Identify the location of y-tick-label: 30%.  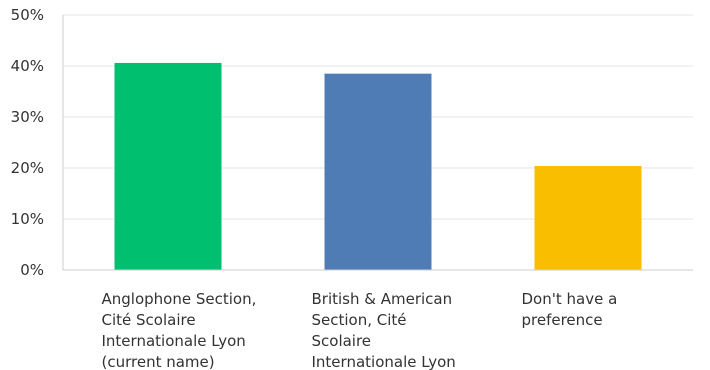
(27, 117).